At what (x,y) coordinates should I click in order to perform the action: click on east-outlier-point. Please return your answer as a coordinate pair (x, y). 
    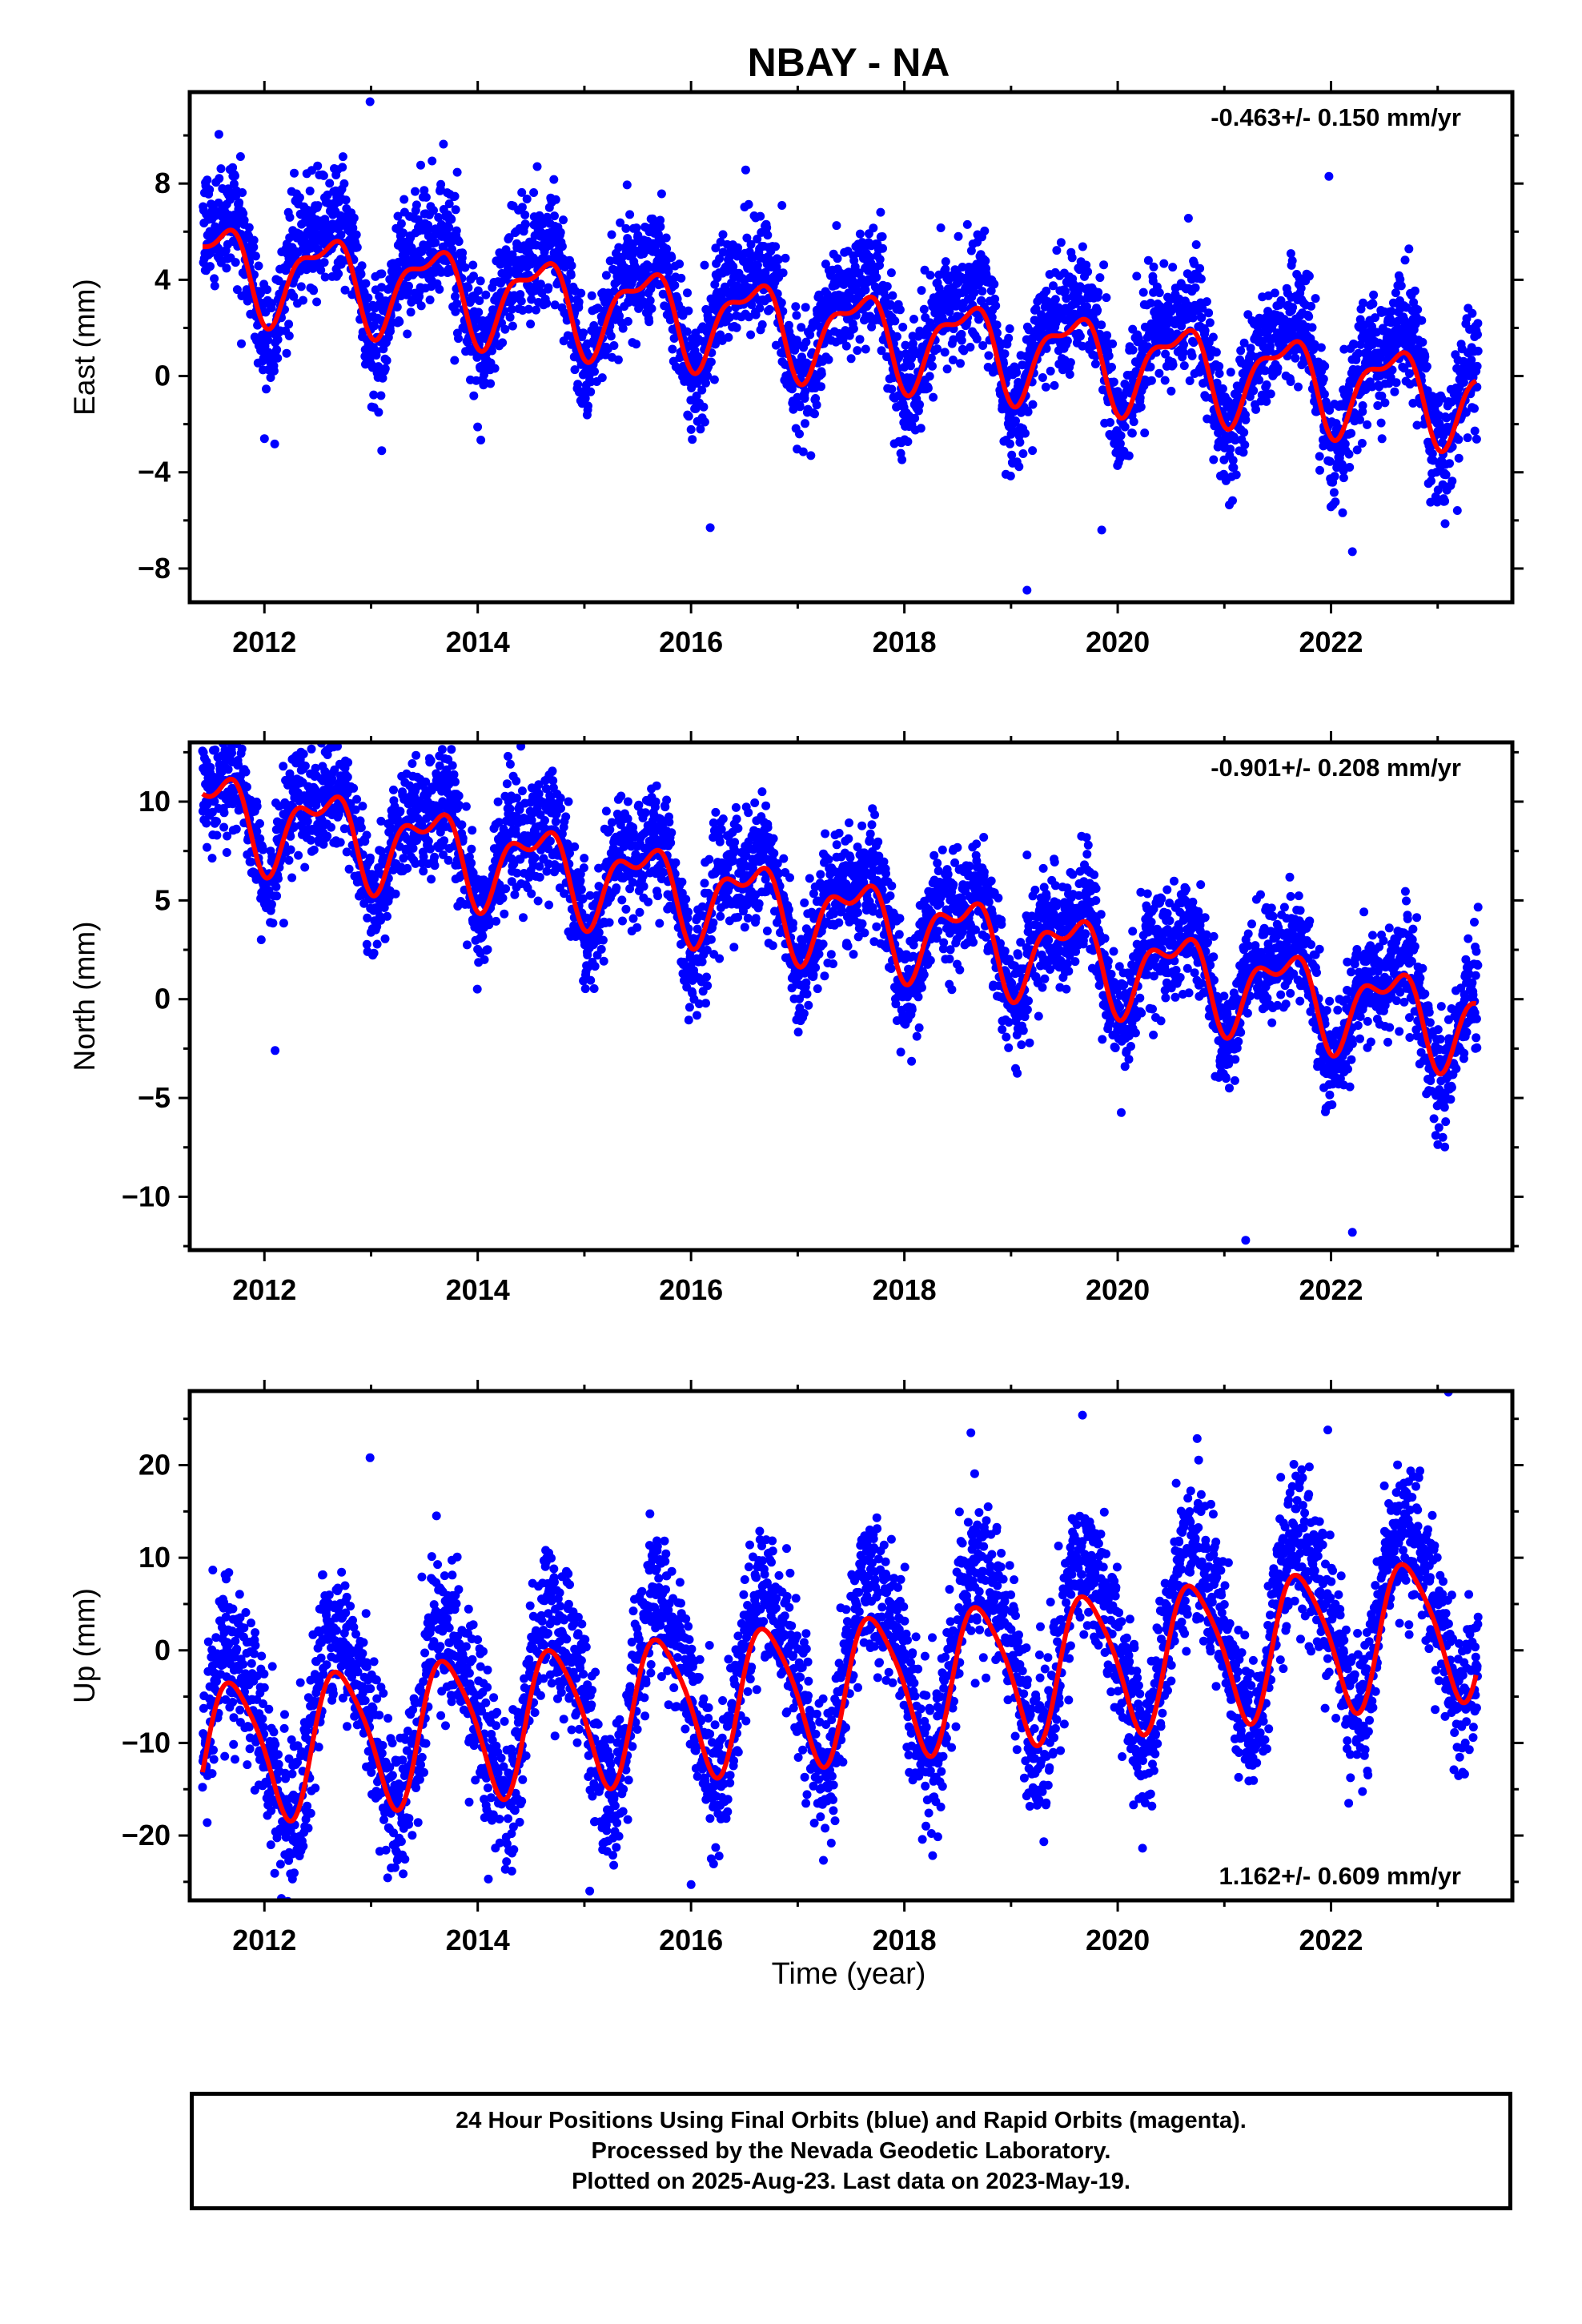
    Looking at the image, I should click on (710, 528).